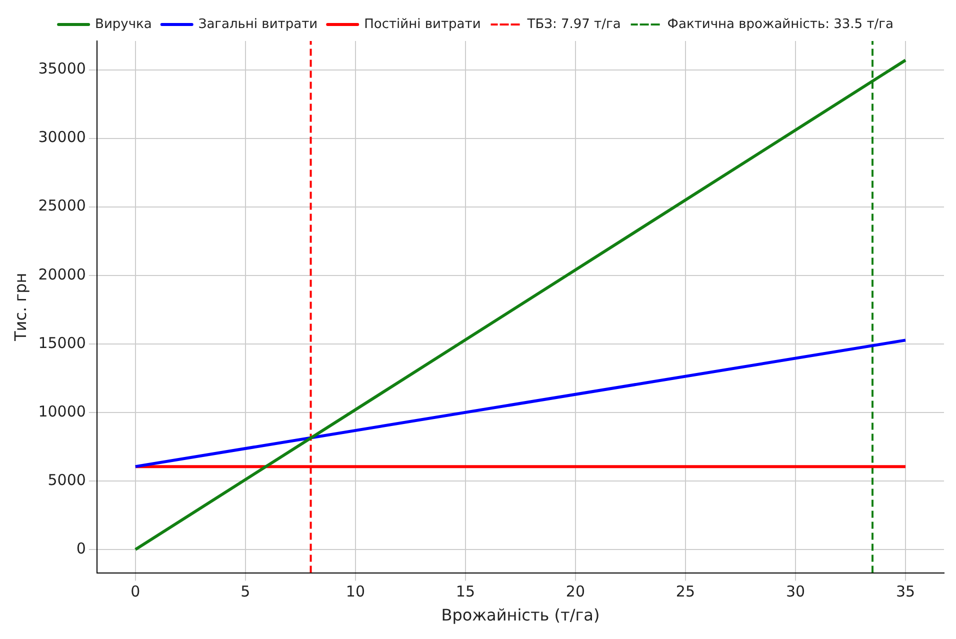 This screenshot has width=956, height=639. Describe the element at coordinates (123, 24) in the screenshot. I see `legend-label: Виручка` at that location.